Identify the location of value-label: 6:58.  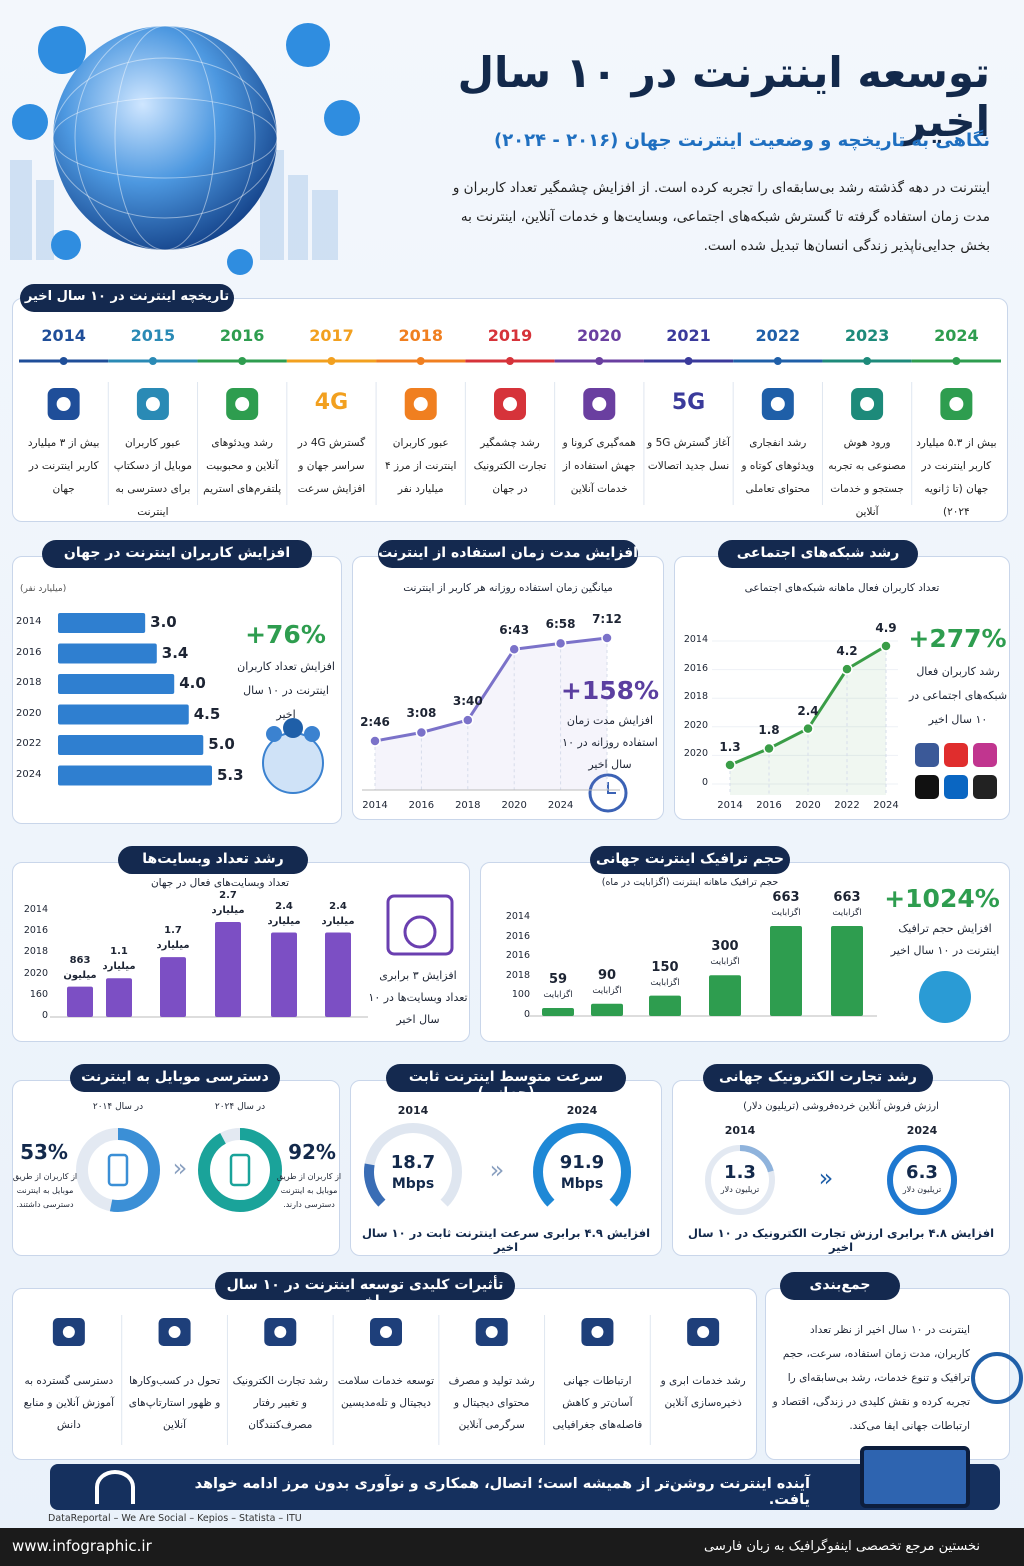
(560, 624).